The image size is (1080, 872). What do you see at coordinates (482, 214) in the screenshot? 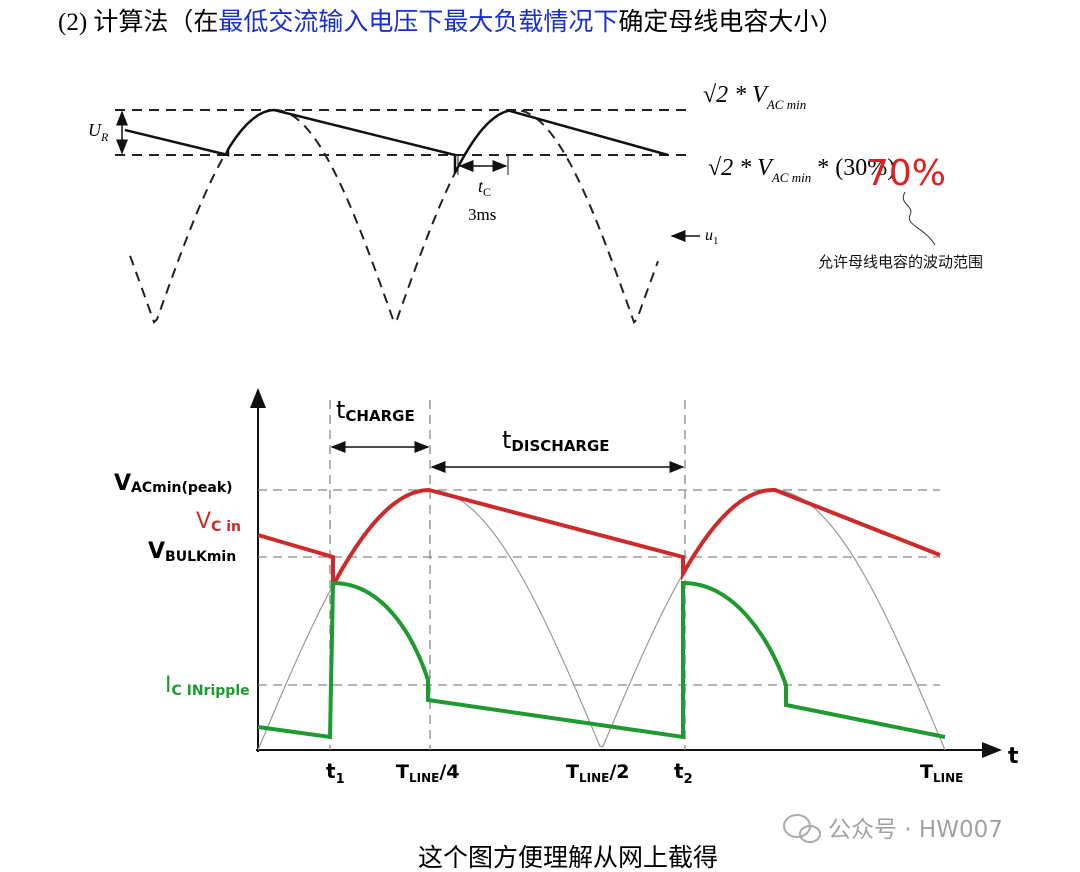
I see `charge-time-value: 3ms` at bounding box center [482, 214].